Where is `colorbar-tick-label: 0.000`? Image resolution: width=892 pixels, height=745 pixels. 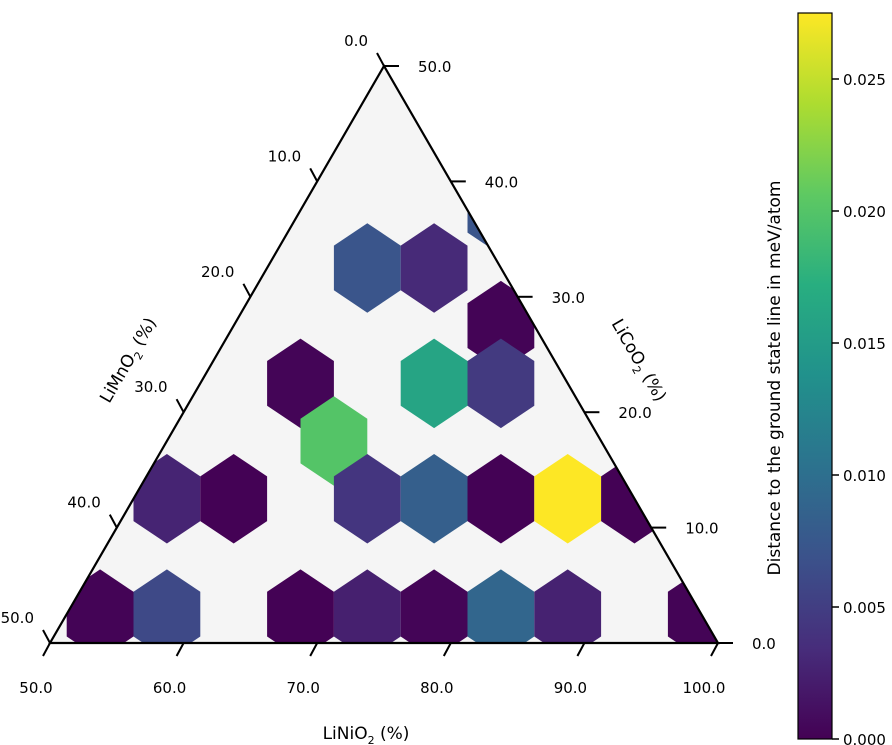
colorbar-tick-label: 0.000 is located at coordinates (864, 738).